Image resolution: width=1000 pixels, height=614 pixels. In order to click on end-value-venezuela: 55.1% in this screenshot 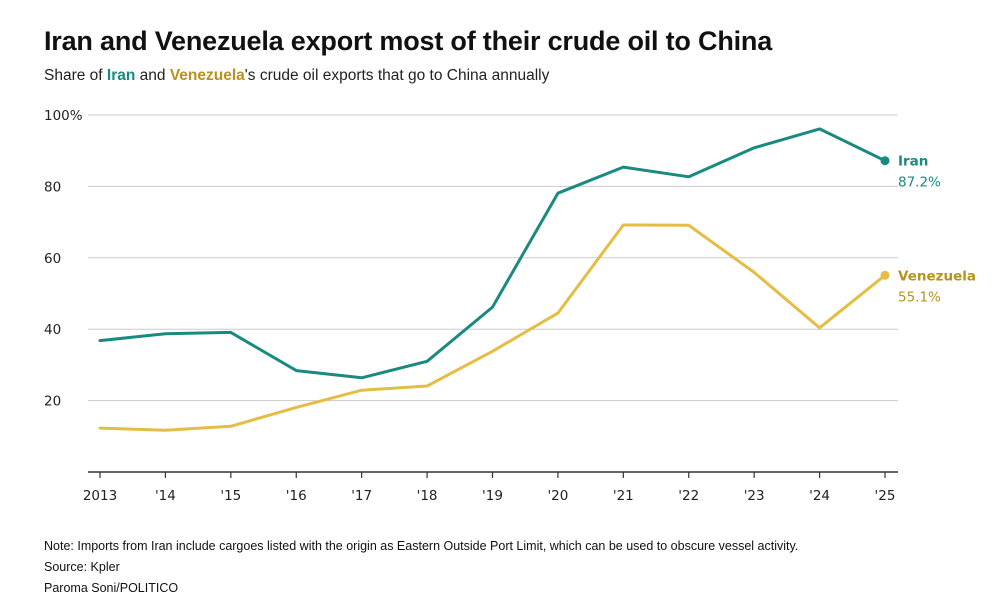, I will do `click(919, 297)`.